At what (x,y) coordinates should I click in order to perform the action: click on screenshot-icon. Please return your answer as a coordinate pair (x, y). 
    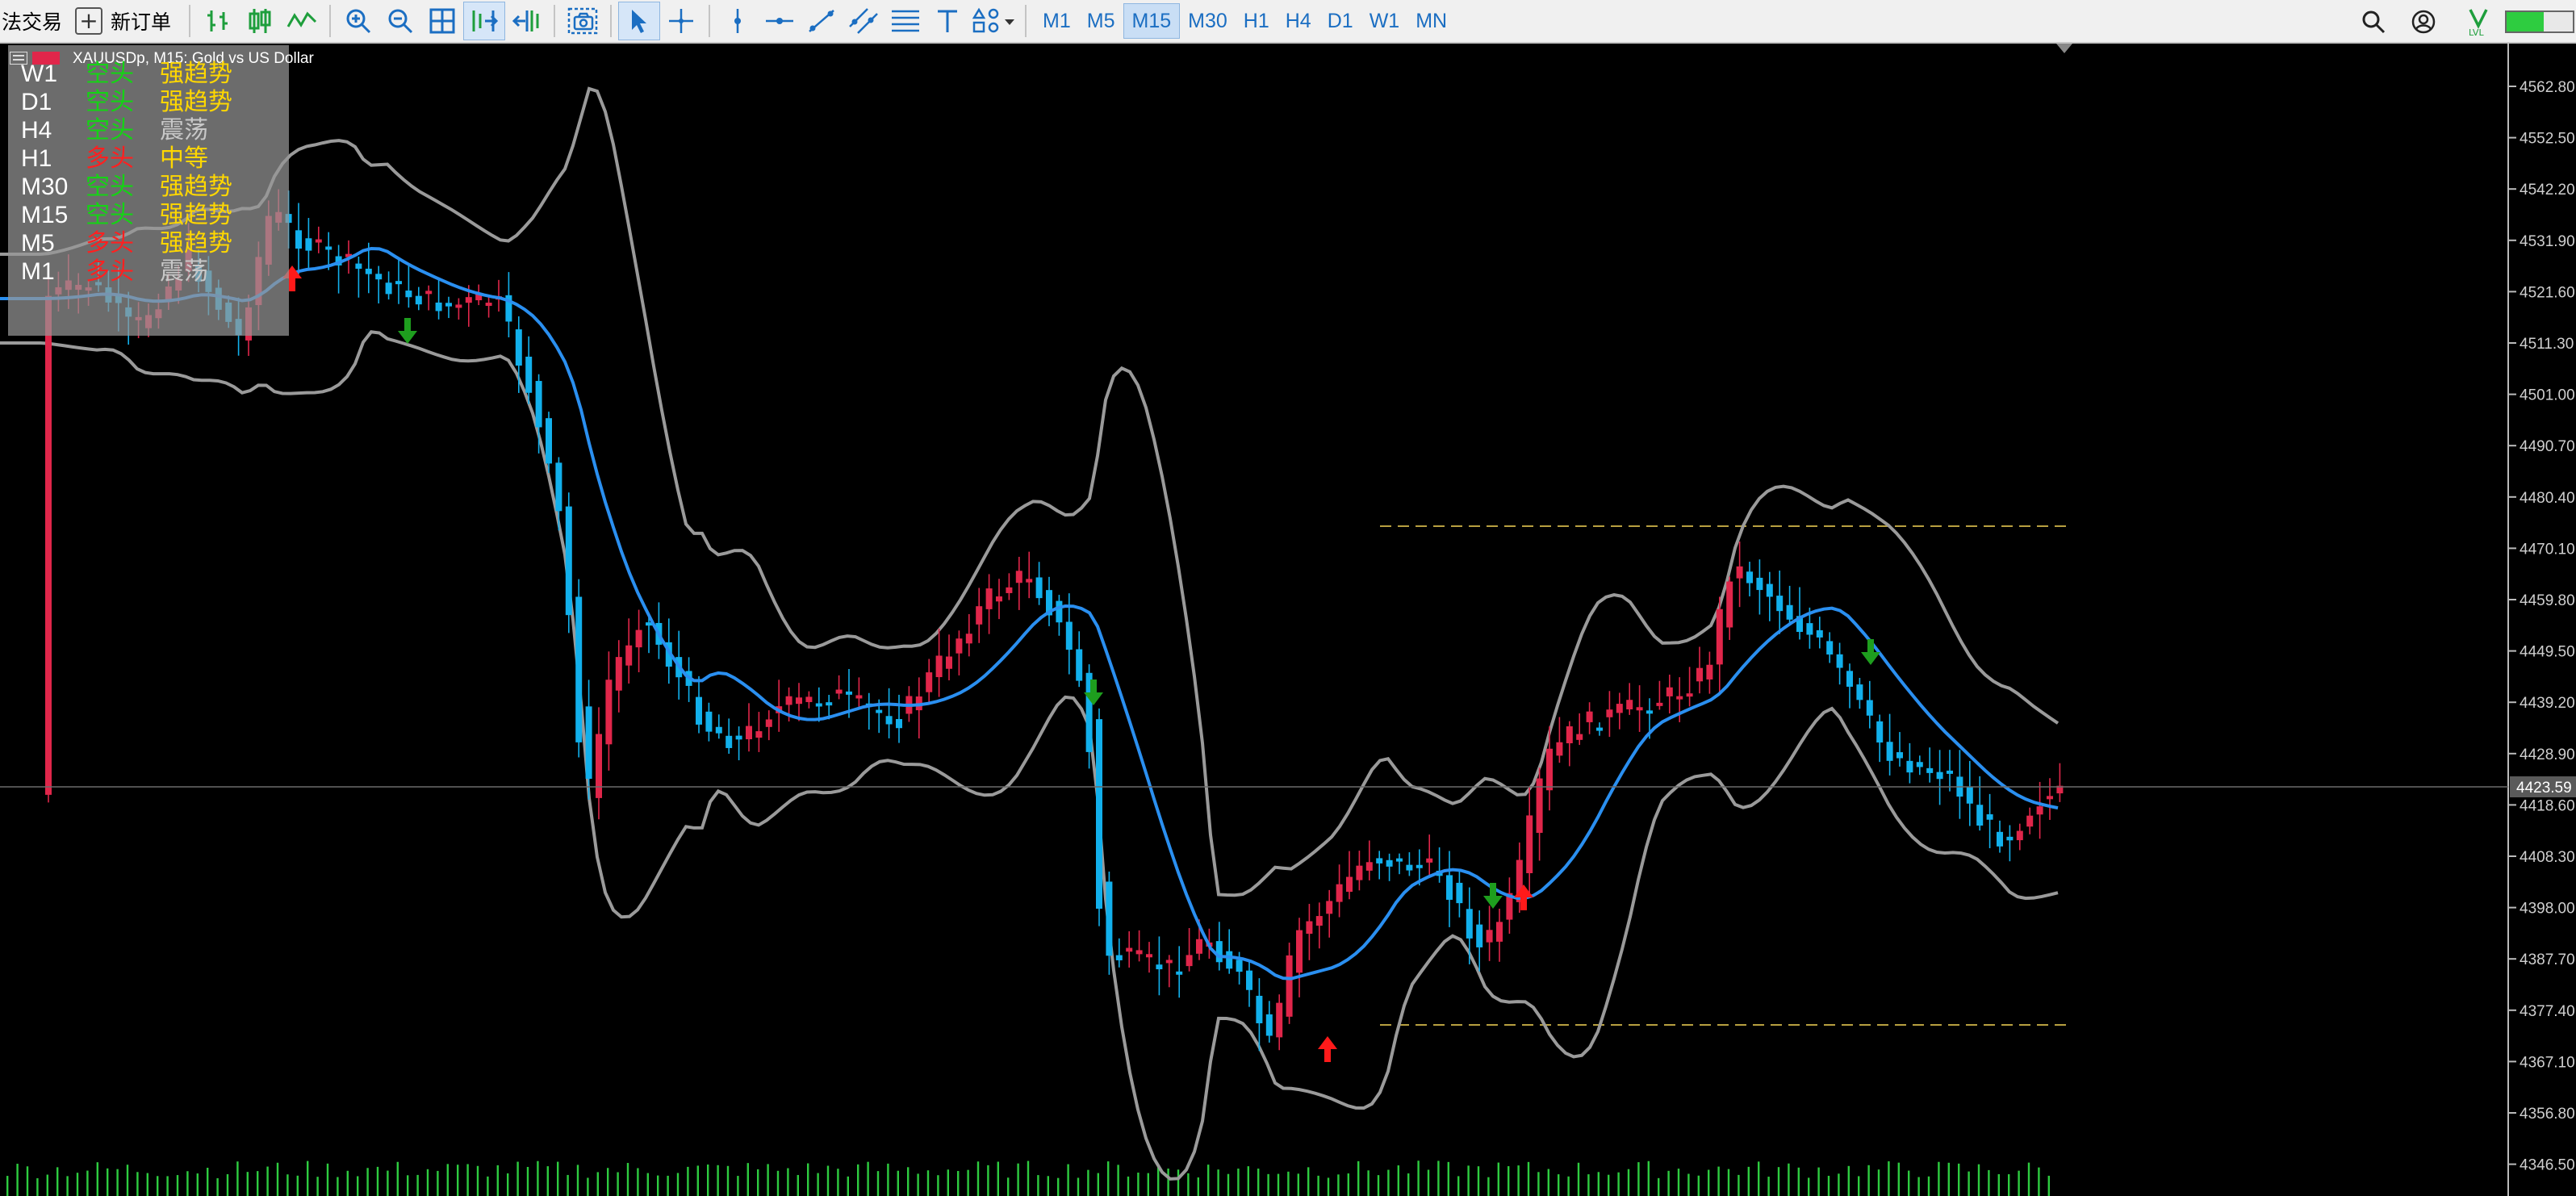
    Looking at the image, I should click on (583, 21).